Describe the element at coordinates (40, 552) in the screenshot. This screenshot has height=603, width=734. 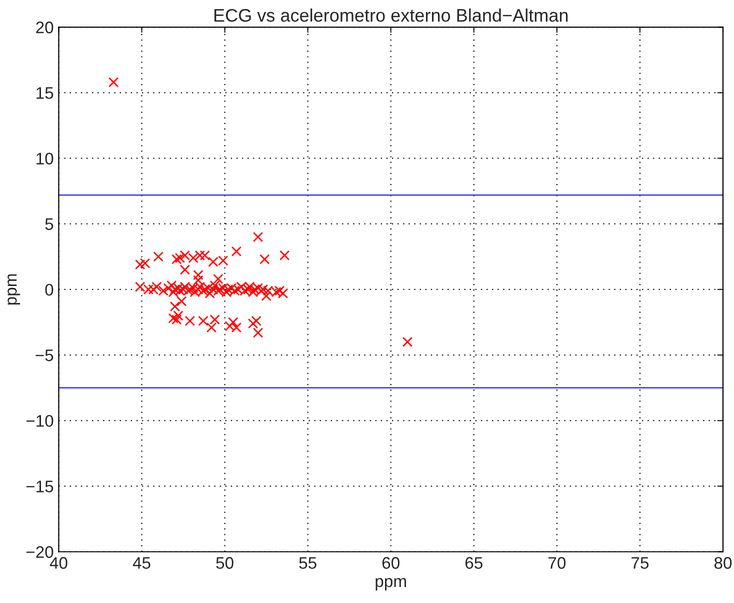
I see `y-tick-label: −20` at that location.